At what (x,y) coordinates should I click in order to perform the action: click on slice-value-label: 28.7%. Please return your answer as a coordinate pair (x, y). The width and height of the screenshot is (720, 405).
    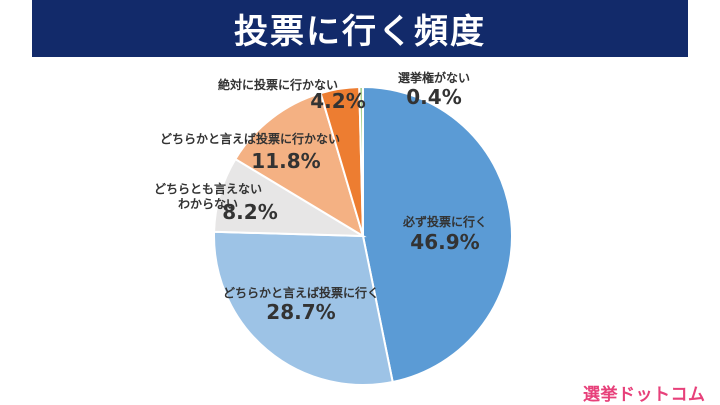
    Looking at the image, I should click on (300, 312).